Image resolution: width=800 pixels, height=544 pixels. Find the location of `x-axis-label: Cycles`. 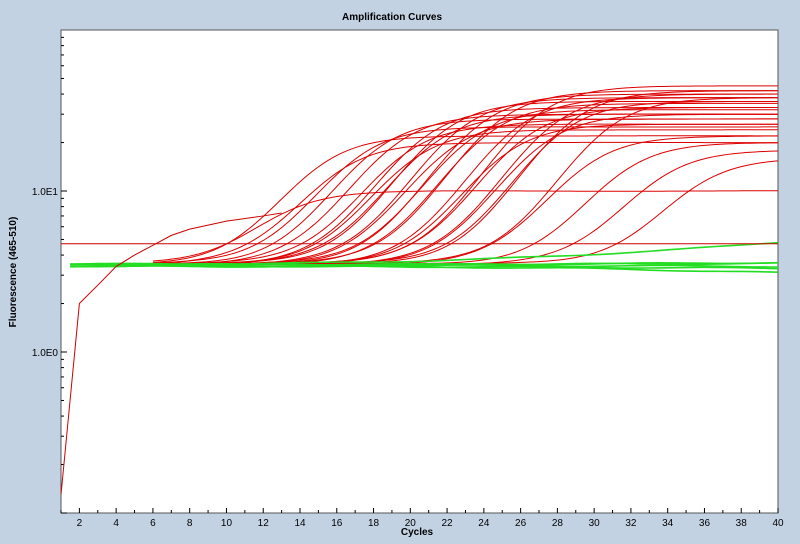

x-axis-label: Cycles is located at coordinates (417, 532).